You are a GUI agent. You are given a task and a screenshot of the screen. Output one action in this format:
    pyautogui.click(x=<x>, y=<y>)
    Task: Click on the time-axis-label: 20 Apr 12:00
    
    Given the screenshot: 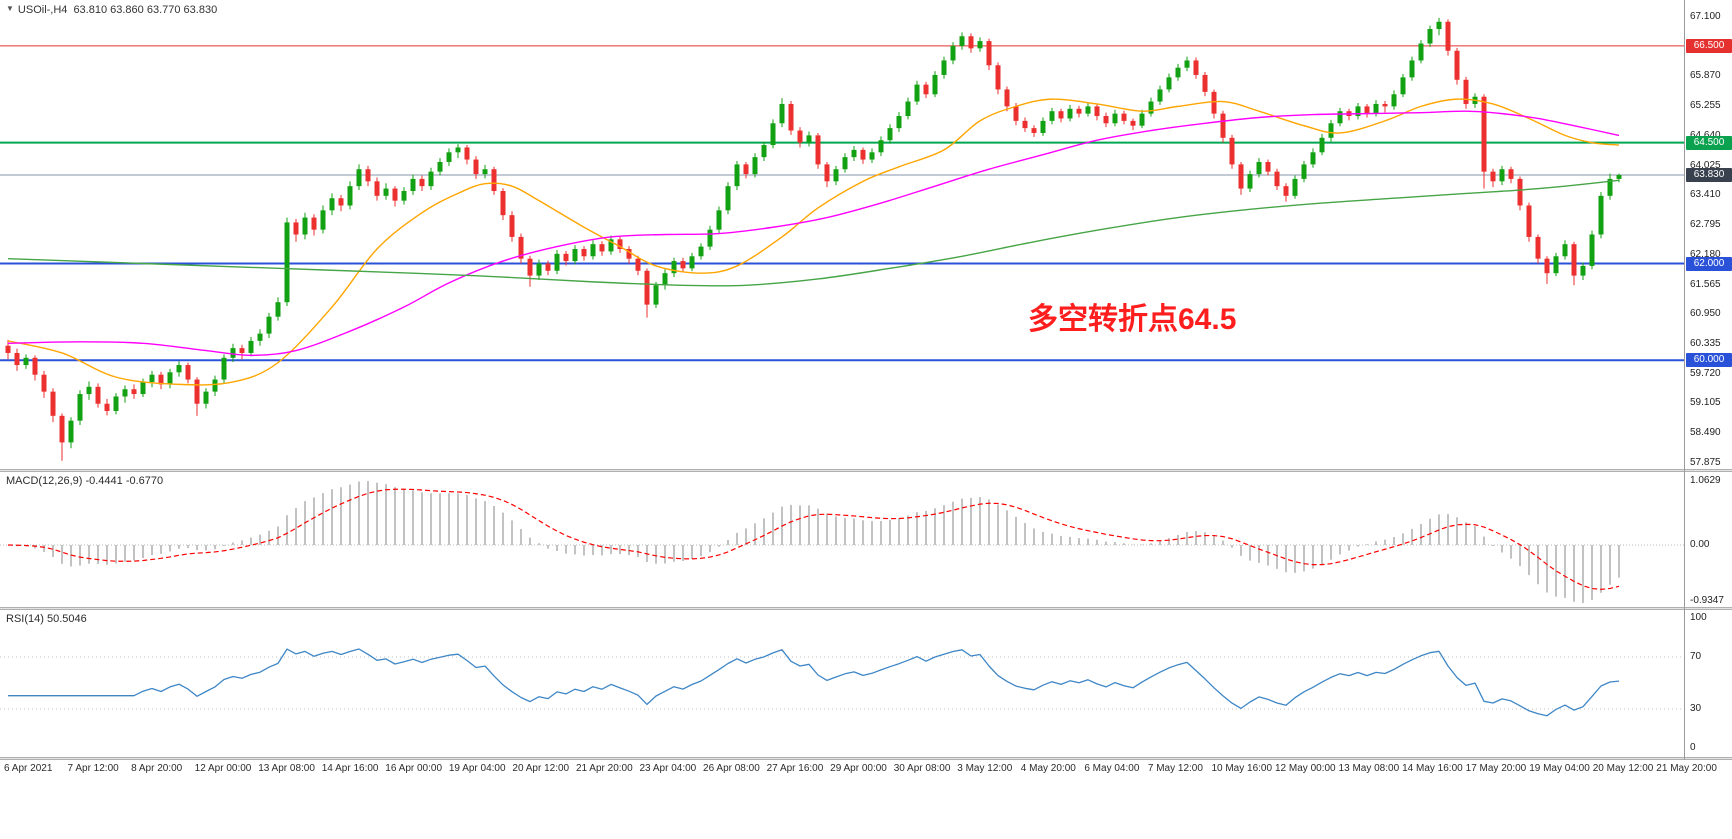 What is the action you would take?
    pyautogui.click(x=541, y=768)
    